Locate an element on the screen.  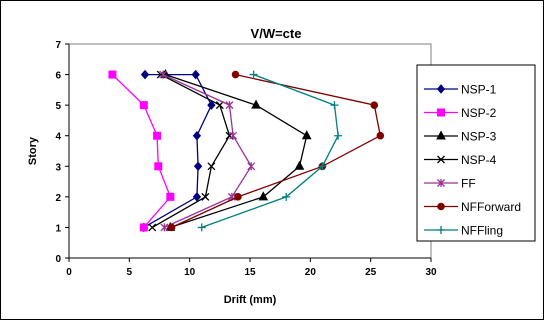
legend: NSP-1 NSP-2 NSP-3 NSP-4 FF NFForward NFFling is located at coordinates (476, 153).